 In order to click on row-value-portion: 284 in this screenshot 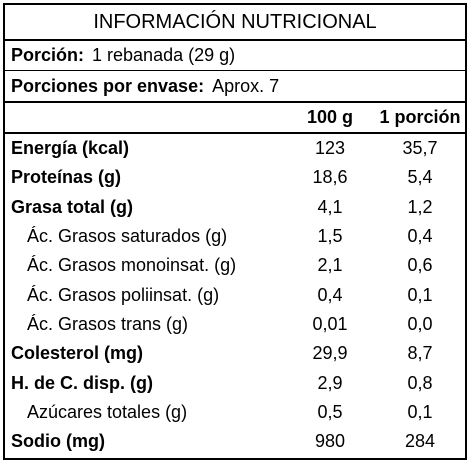, I will do `click(420, 441)`.